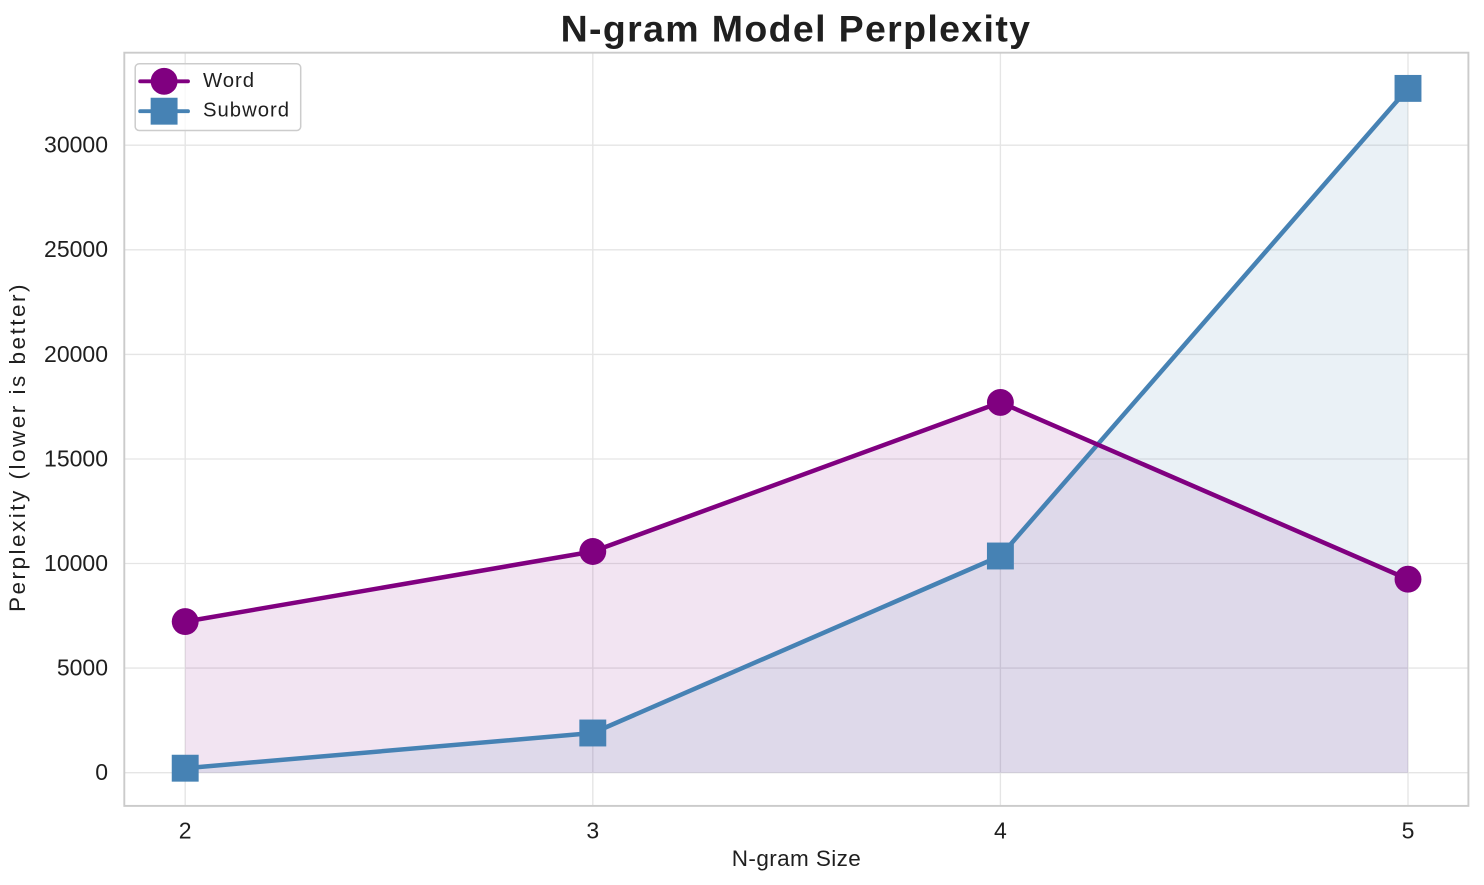 This screenshot has height=885, width=1484. I want to click on svg-text: 5, so click(1408, 831).